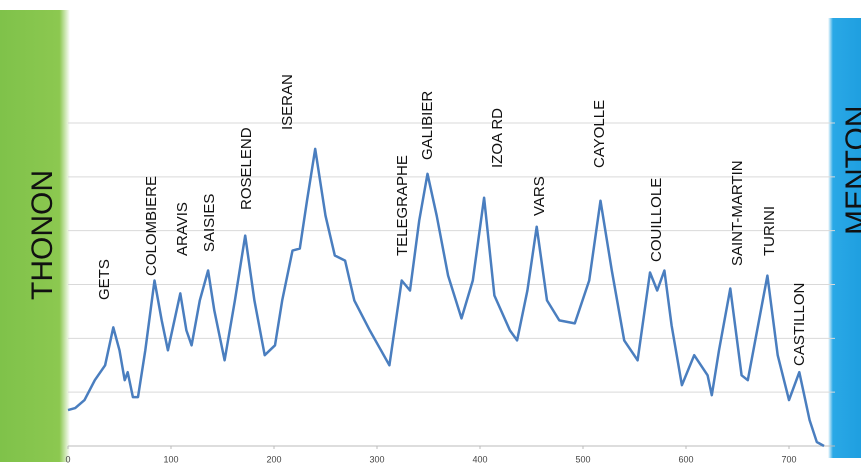 The height and width of the screenshot is (469, 861). I want to click on start-bar, so click(35, 236).